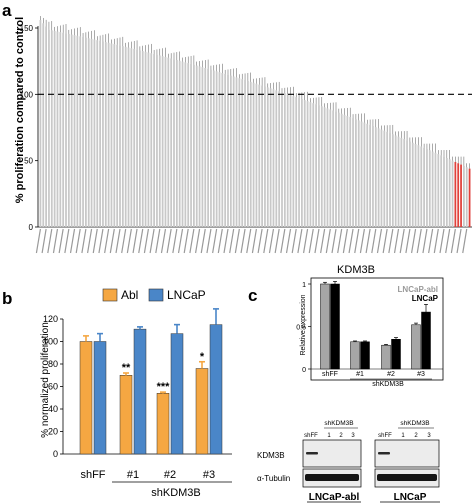 The image size is (474, 504). What do you see at coordinates (176, 493) in the screenshot?
I see `panel-b-xlabel: shKDM3B` at bounding box center [176, 493].